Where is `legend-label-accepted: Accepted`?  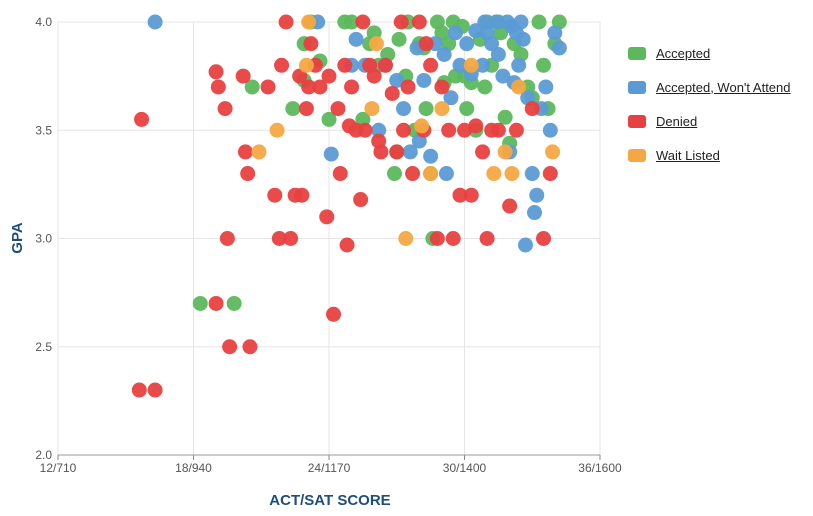 legend-label-accepted: Accepted is located at coordinates (683, 53).